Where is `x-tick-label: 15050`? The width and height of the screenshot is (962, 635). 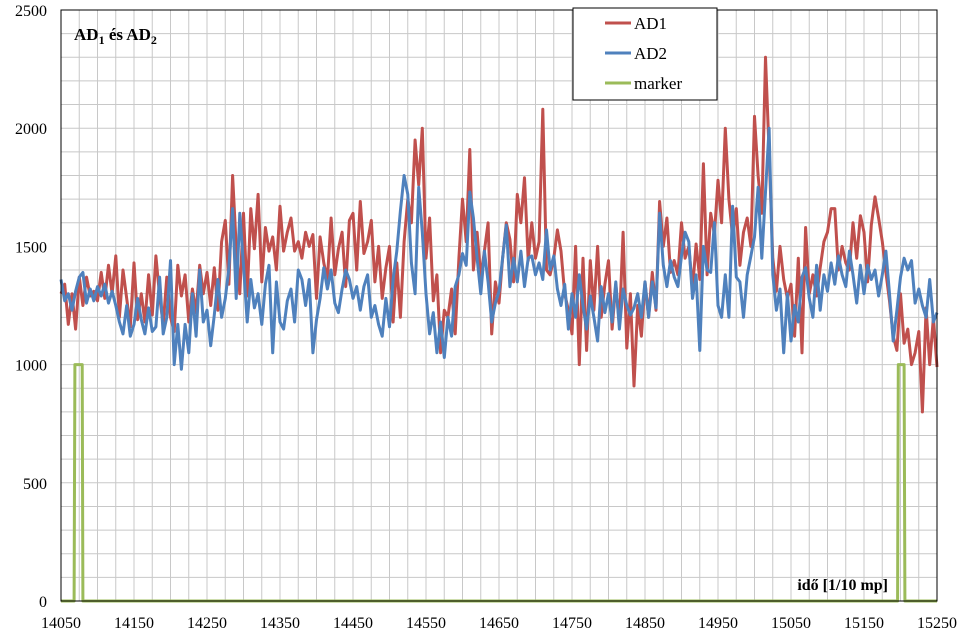
x-tick-label: 15050 is located at coordinates (791, 623).